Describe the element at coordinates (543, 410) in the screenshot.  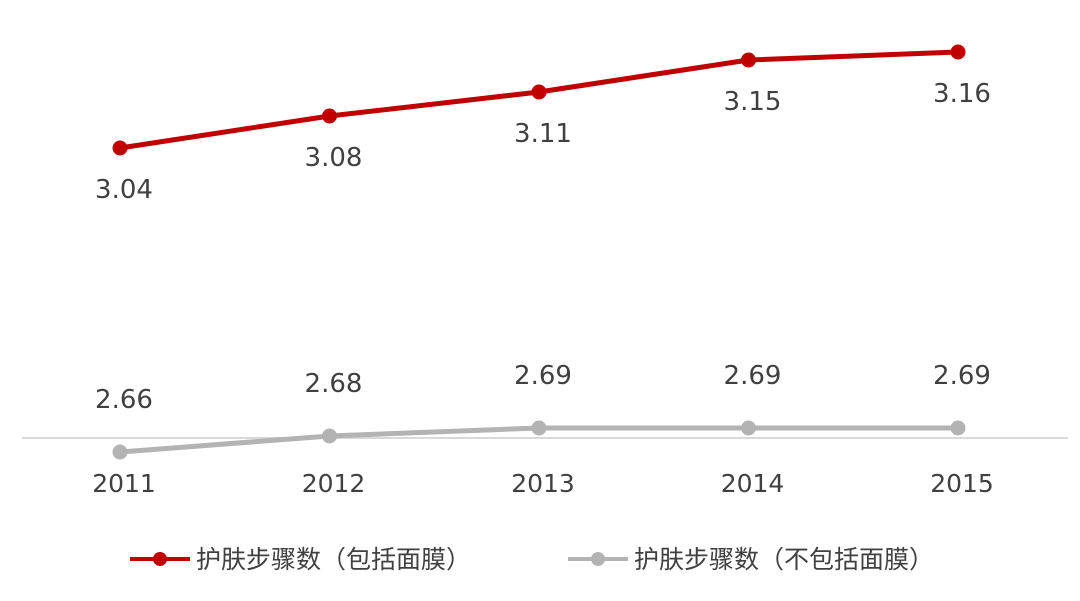
I see `series-1: 2.66 2.68 2.69 2.69 2.69` at that location.